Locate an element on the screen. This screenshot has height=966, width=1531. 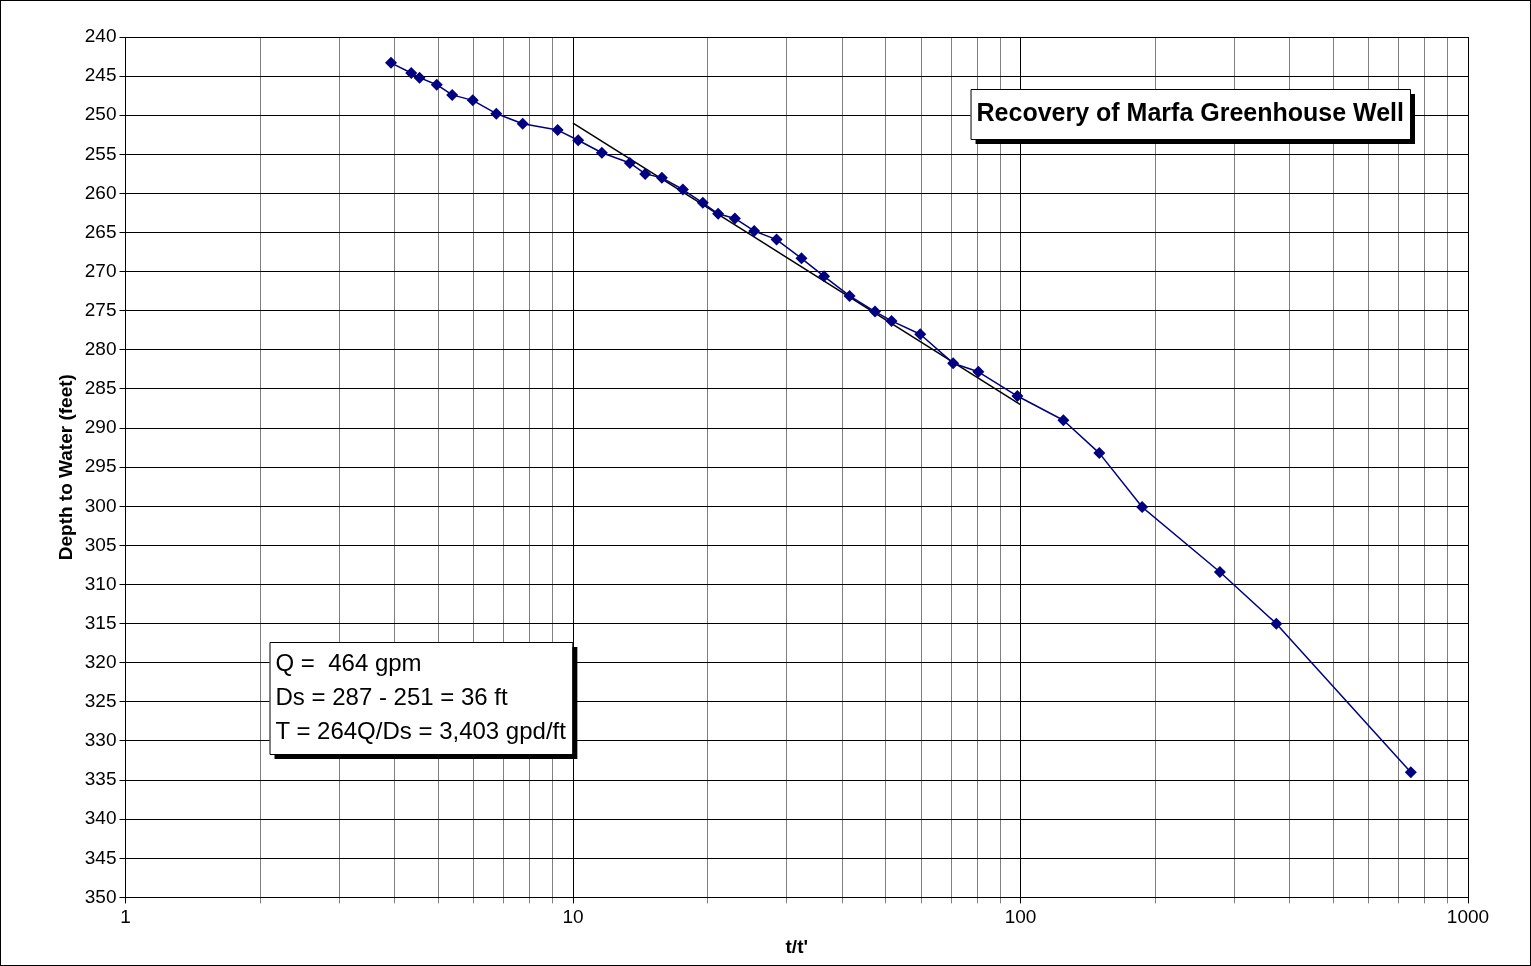
text: Recovery of Marfa Greenhouse Well is located at coordinates (1190, 111).